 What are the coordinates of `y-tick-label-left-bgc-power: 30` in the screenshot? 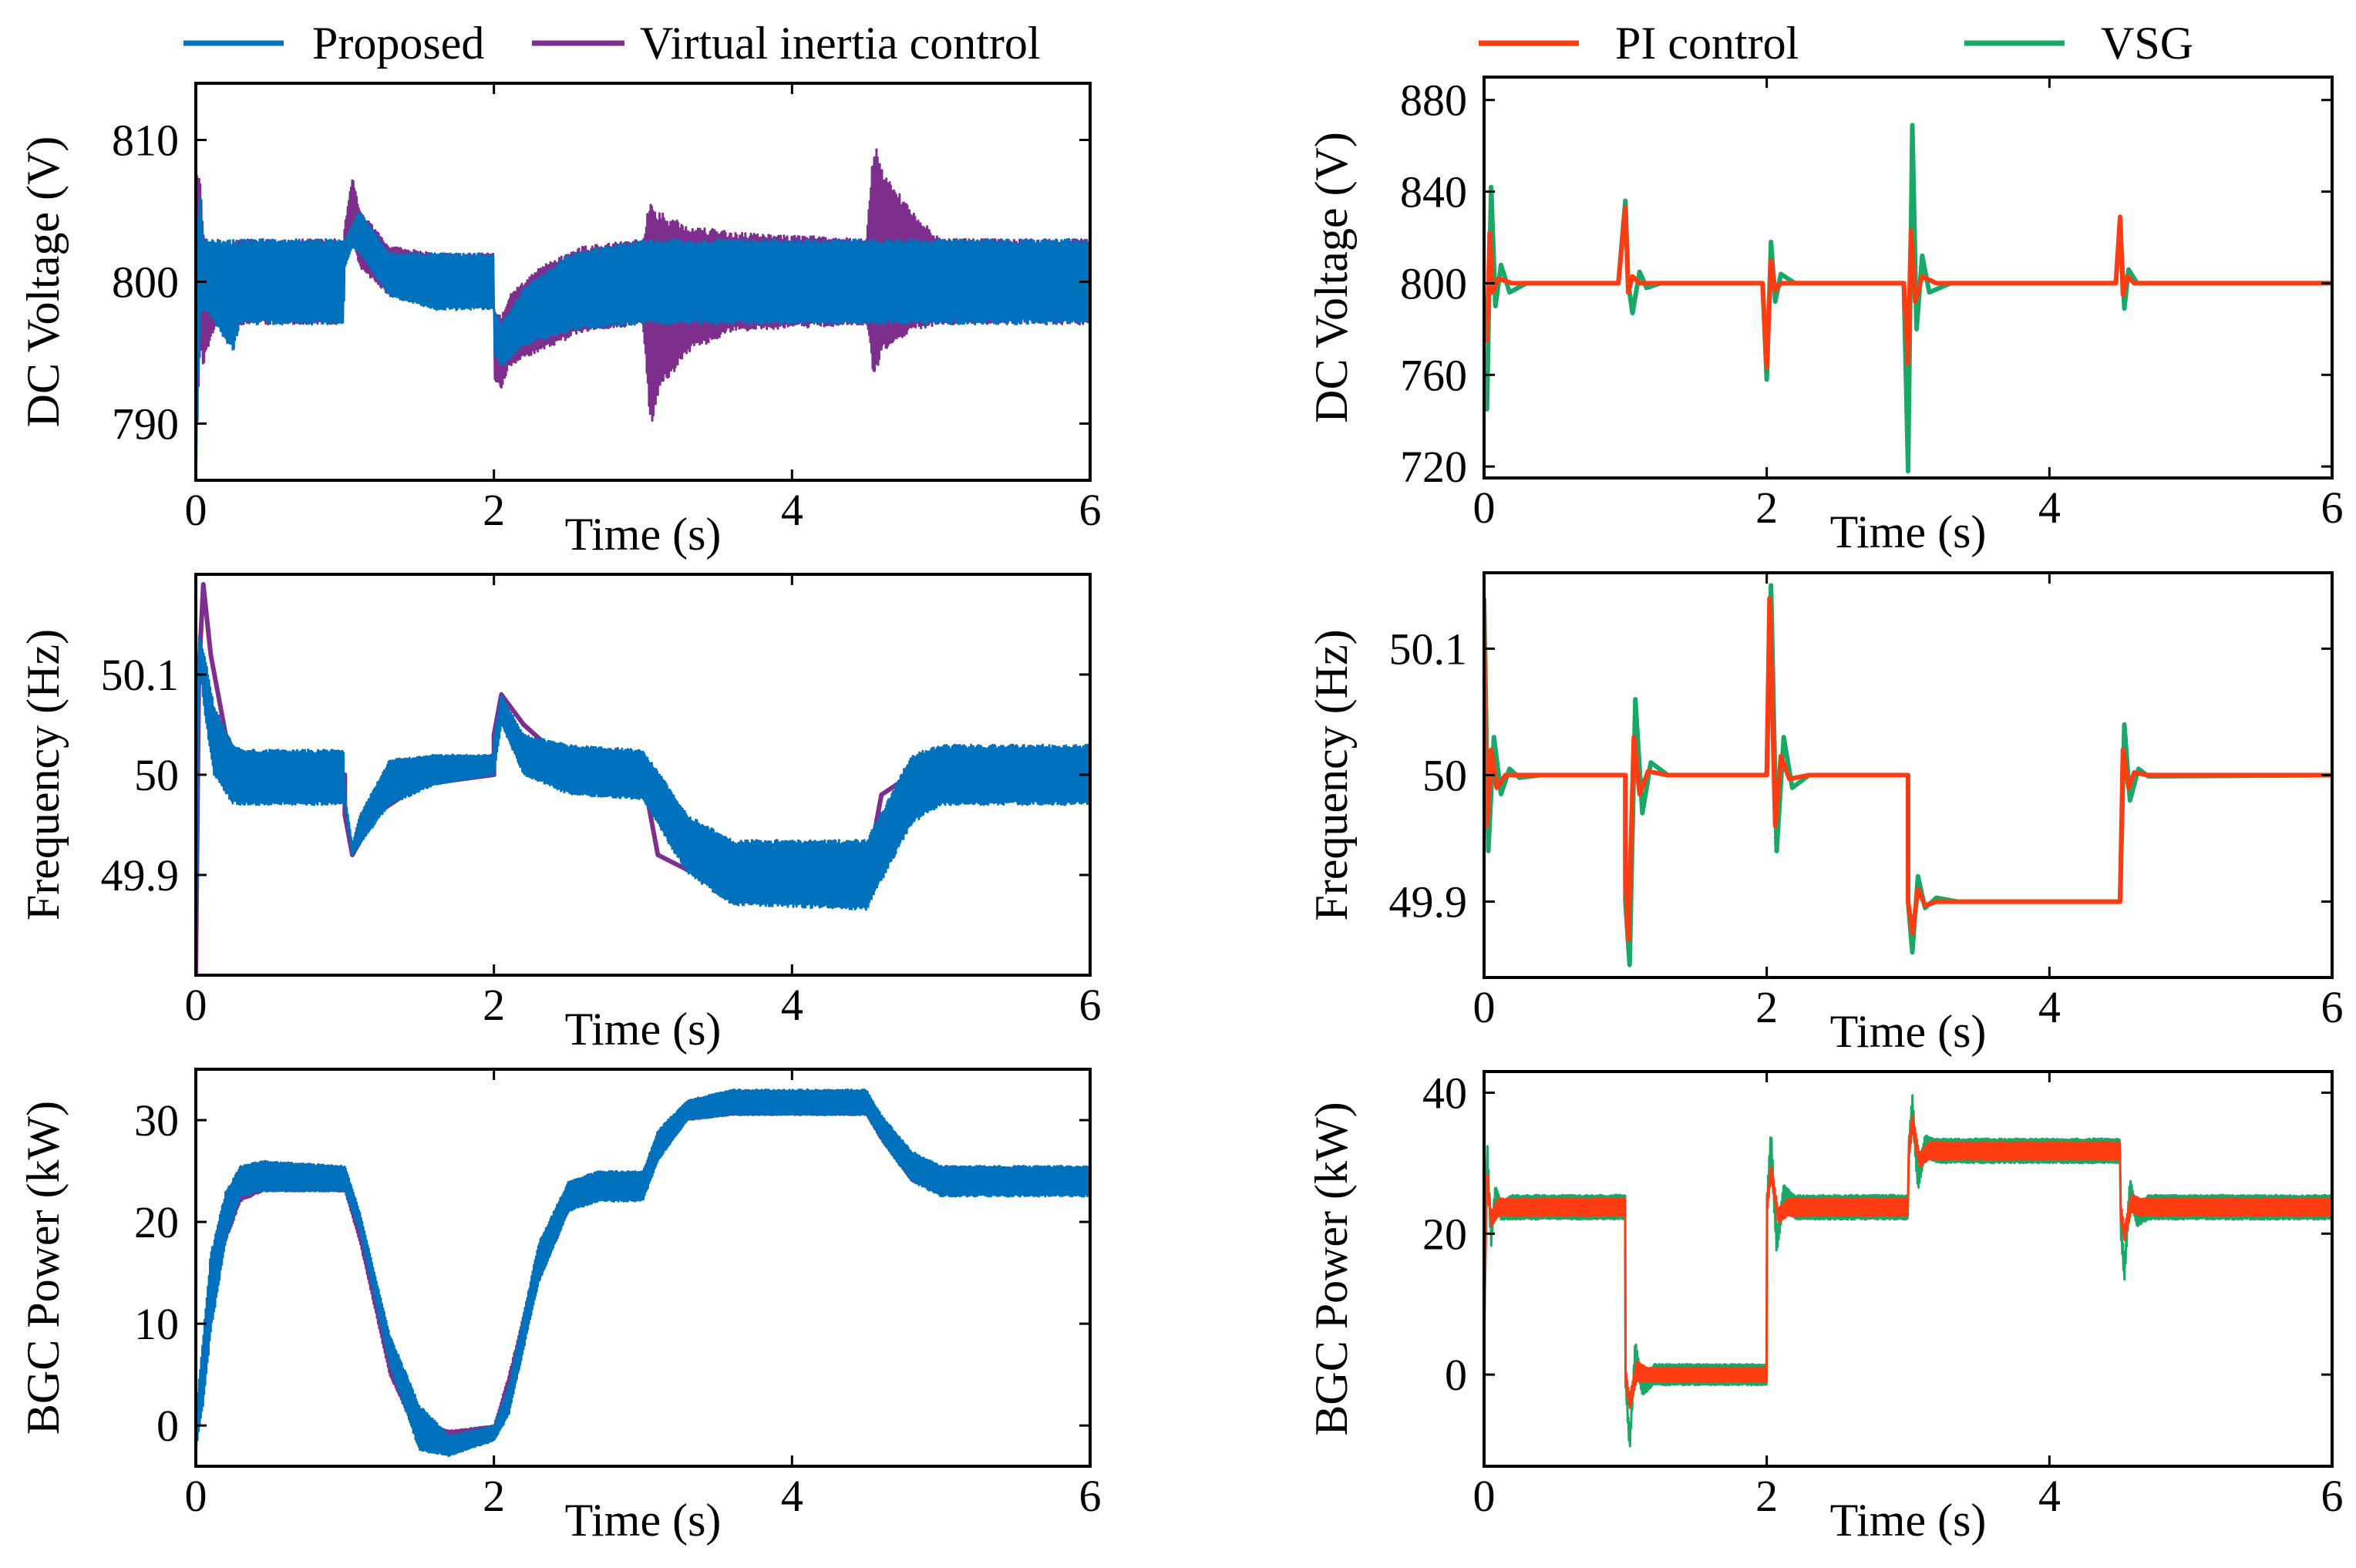 It's located at (156, 1120).